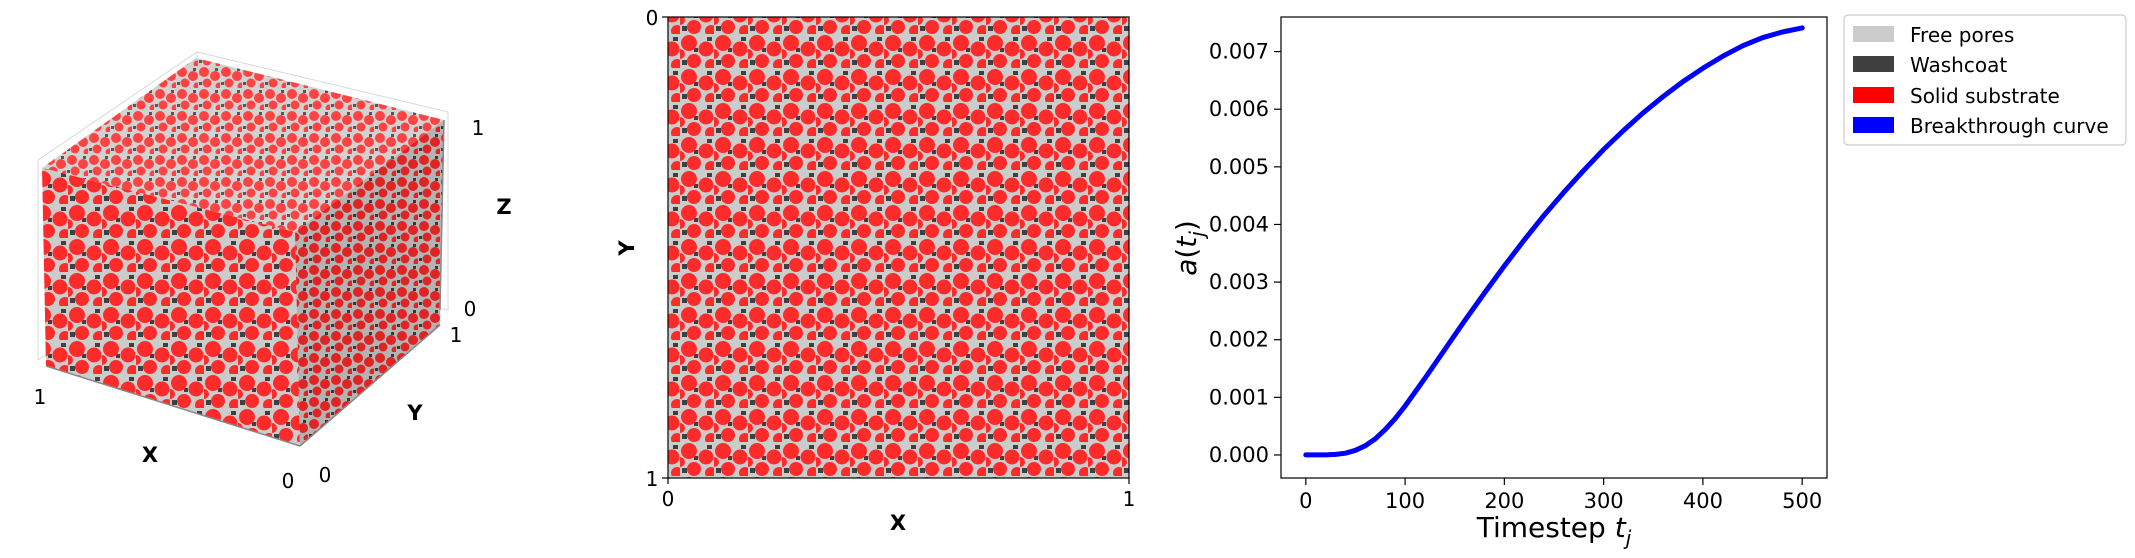 This screenshot has width=2135, height=558. Describe the element at coordinates (1189, 248) in the screenshot. I see `y-axis-label: a(tj)` at that location.